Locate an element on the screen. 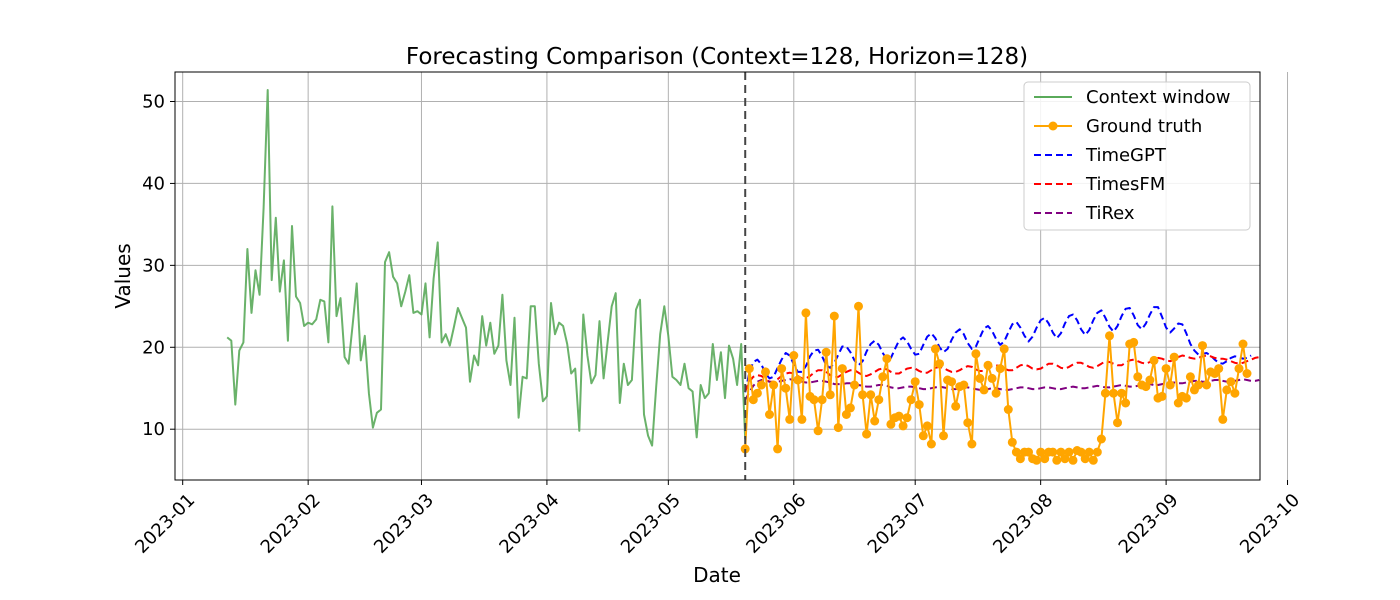 The height and width of the screenshot is (600, 1400). x-axis-label: Date is located at coordinates (717, 575).